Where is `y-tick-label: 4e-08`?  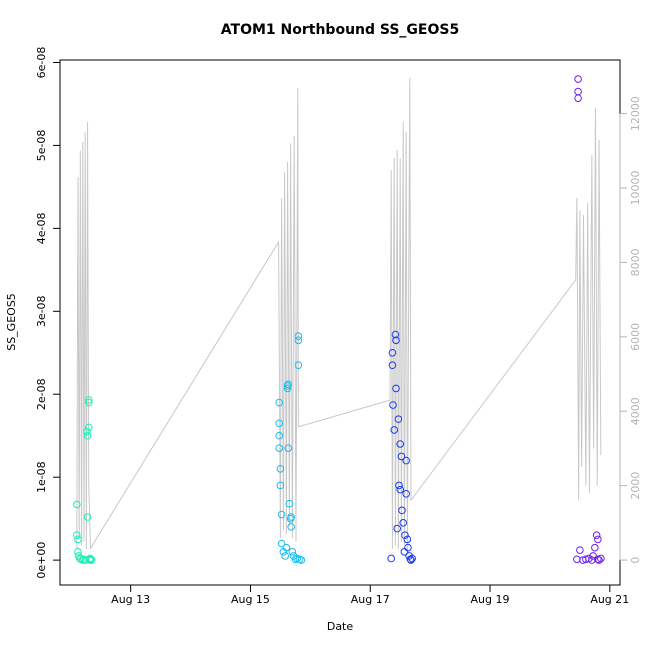
y-tick-label: 4e-08 is located at coordinates (41, 228).